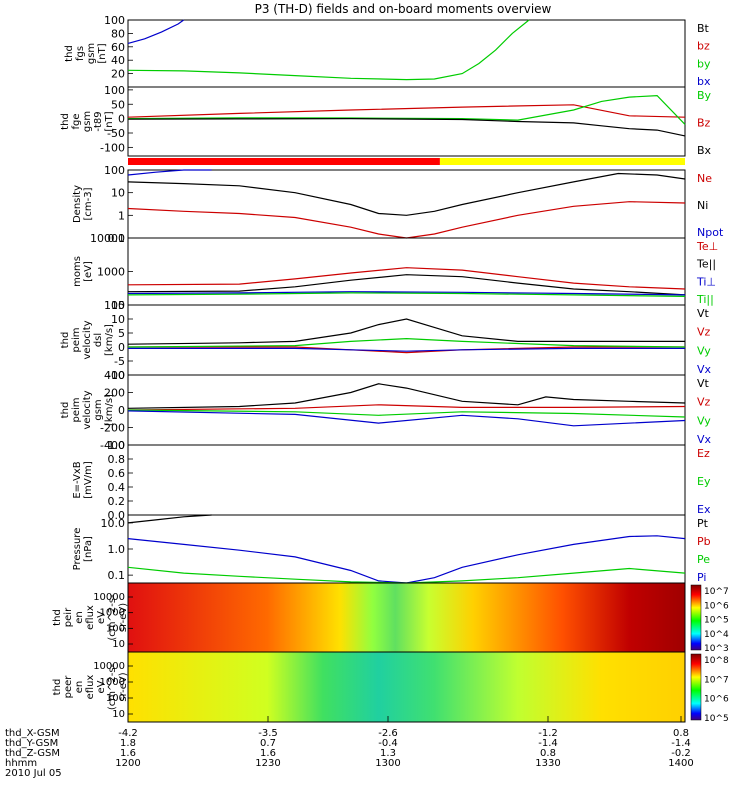 The width and height of the screenshot is (750, 800). Describe the element at coordinates (704, 509) in the screenshot. I see `legend-2: Ex` at that location.